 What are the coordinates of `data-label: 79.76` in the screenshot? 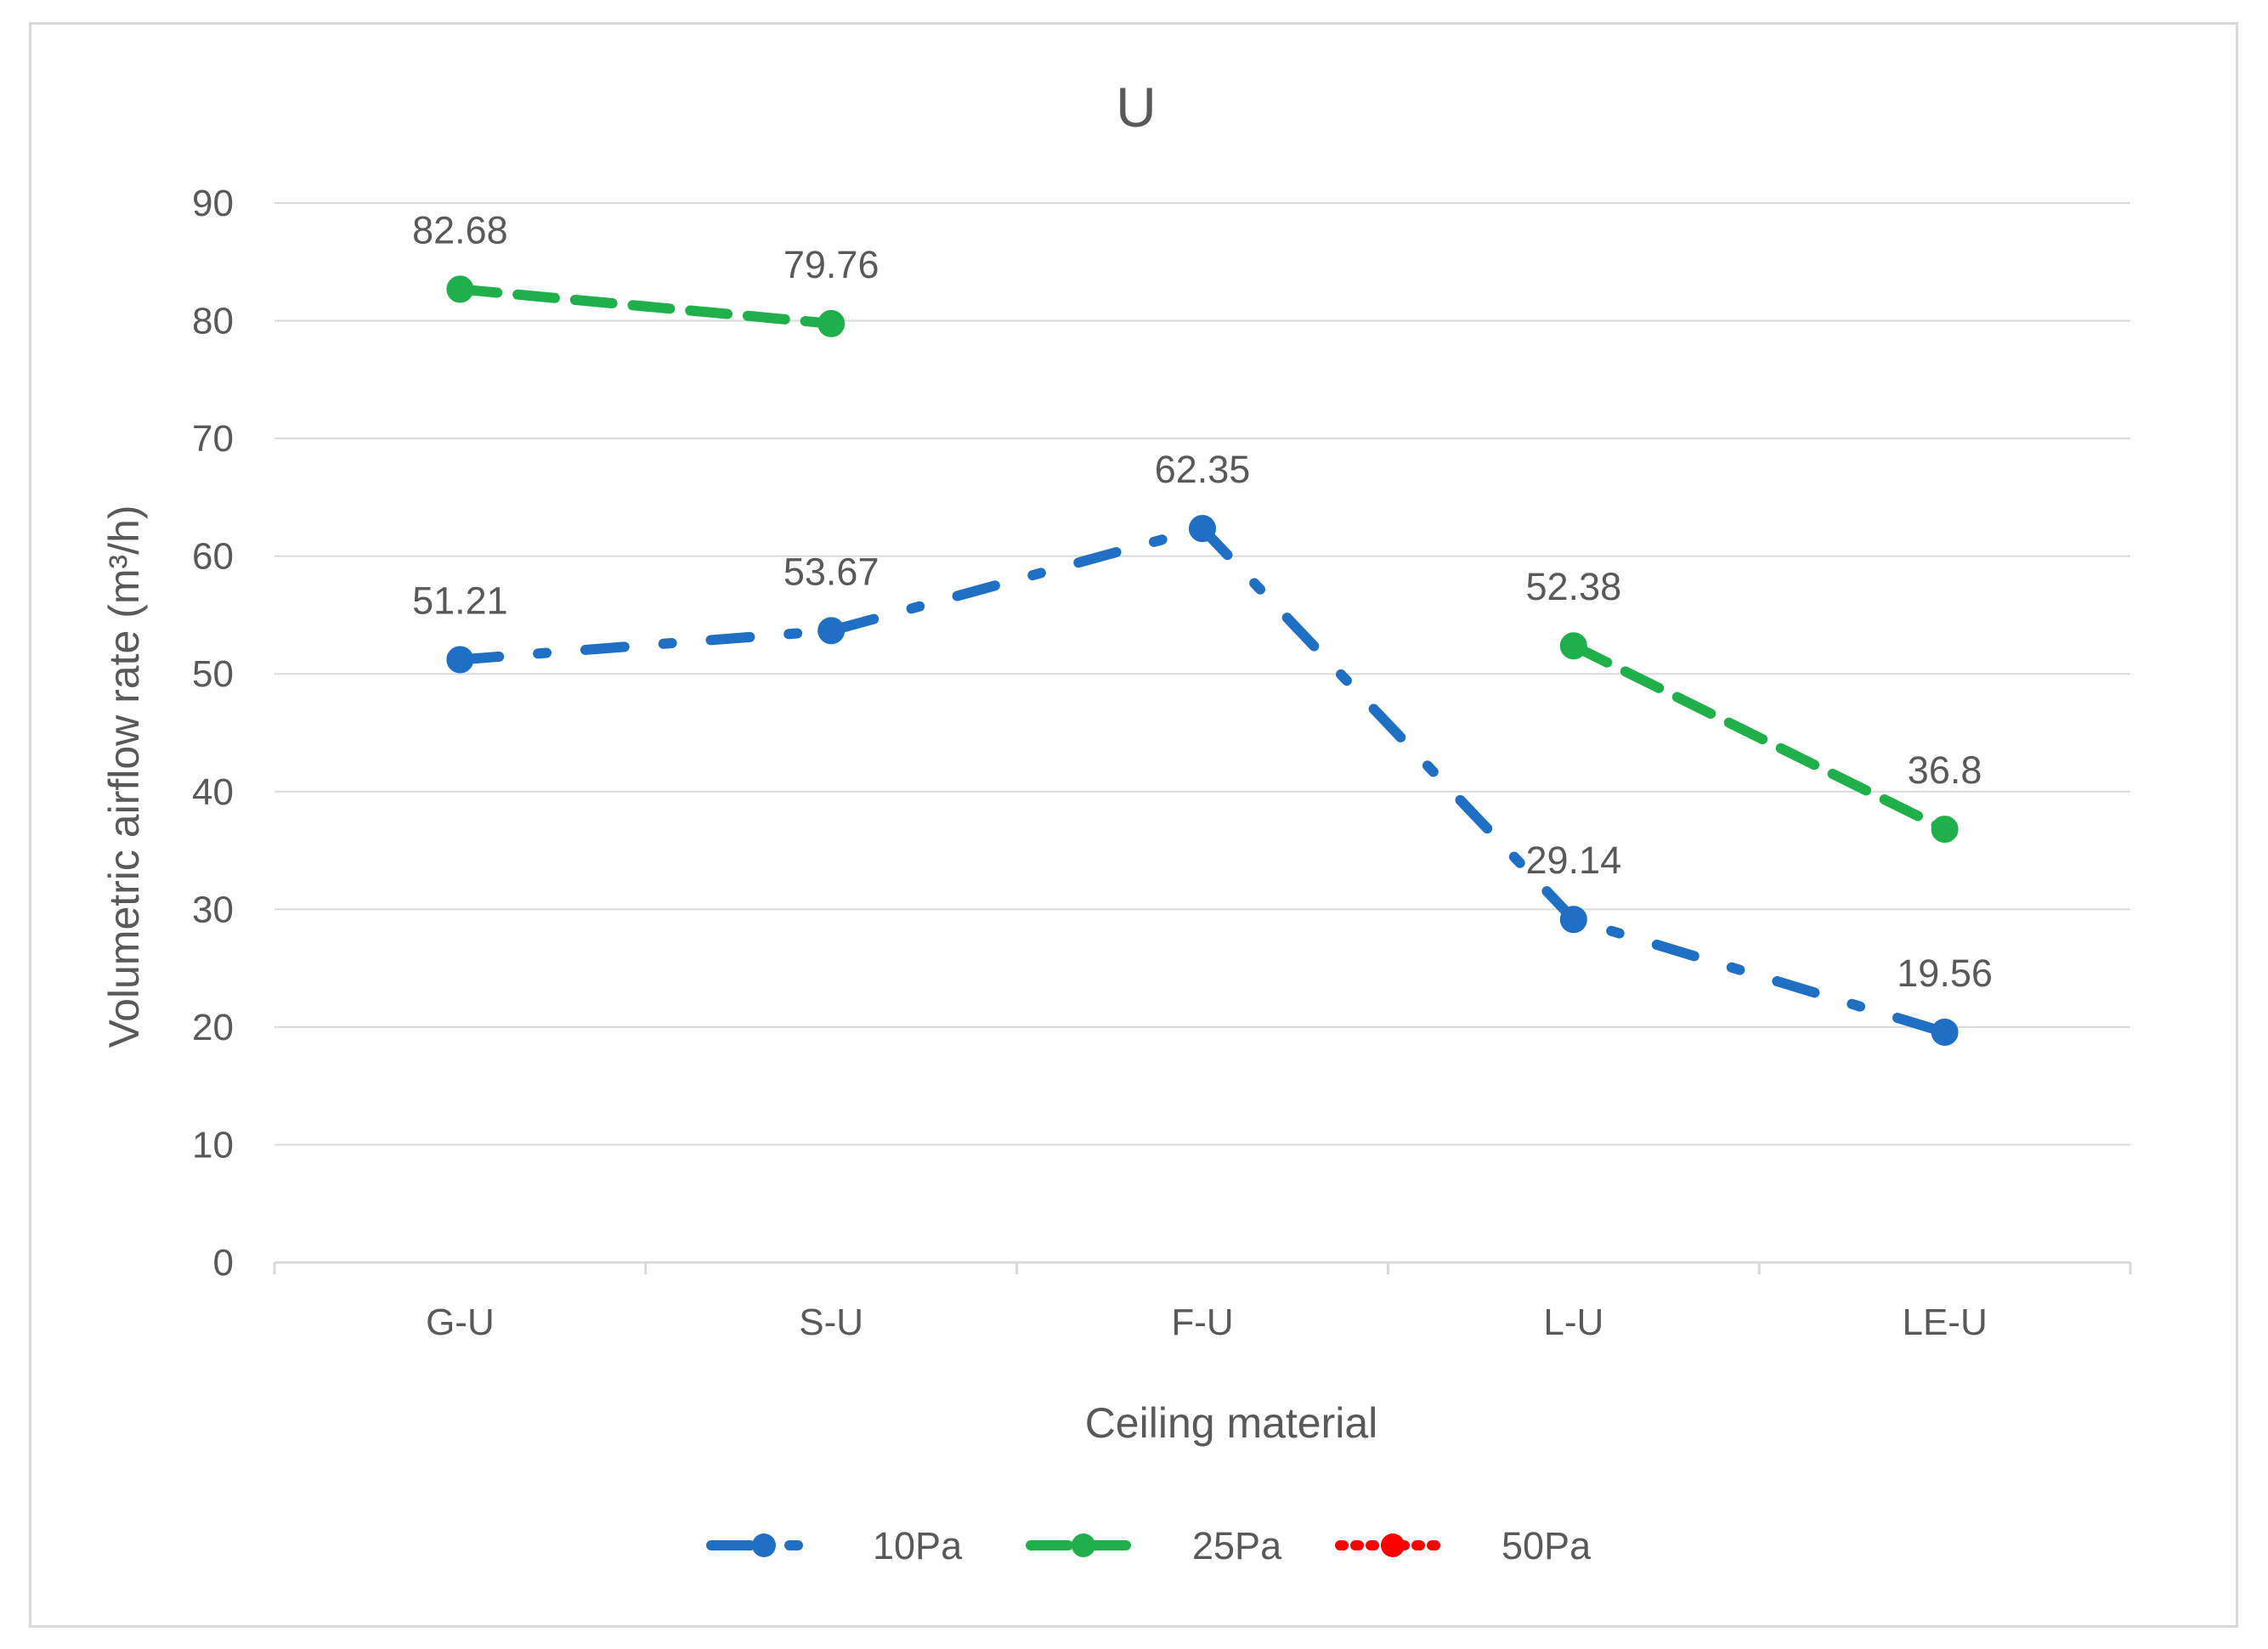 It's located at (831, 264).